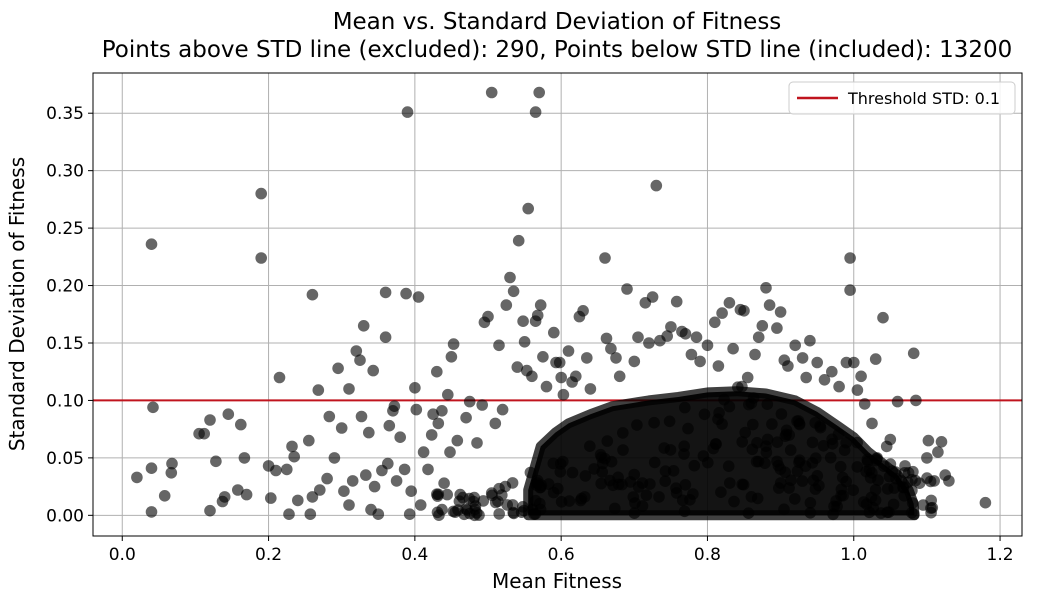 This screenshot has height=603, width=1062. What do you see at coordinates (69, 315) in the screenshot?
I see `y-axis-ticks: 0.00 0.05 0.10 0.15 0.20 0.25 0.30 0.35` at bounding box center [69, 315].